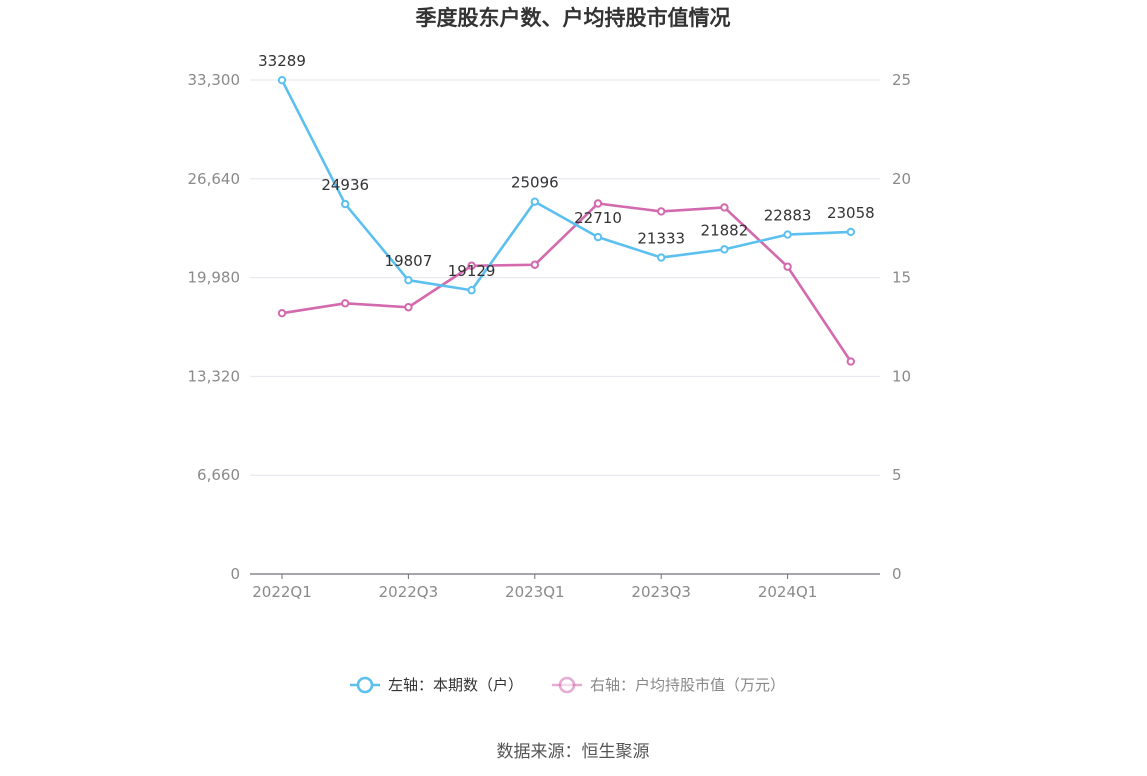 The image size is (1147, 776). Describe the element at coordinates (573, 18) in the screenshot. I see `chart-title: 季度股东户数、户均持股市值情况` at that location.